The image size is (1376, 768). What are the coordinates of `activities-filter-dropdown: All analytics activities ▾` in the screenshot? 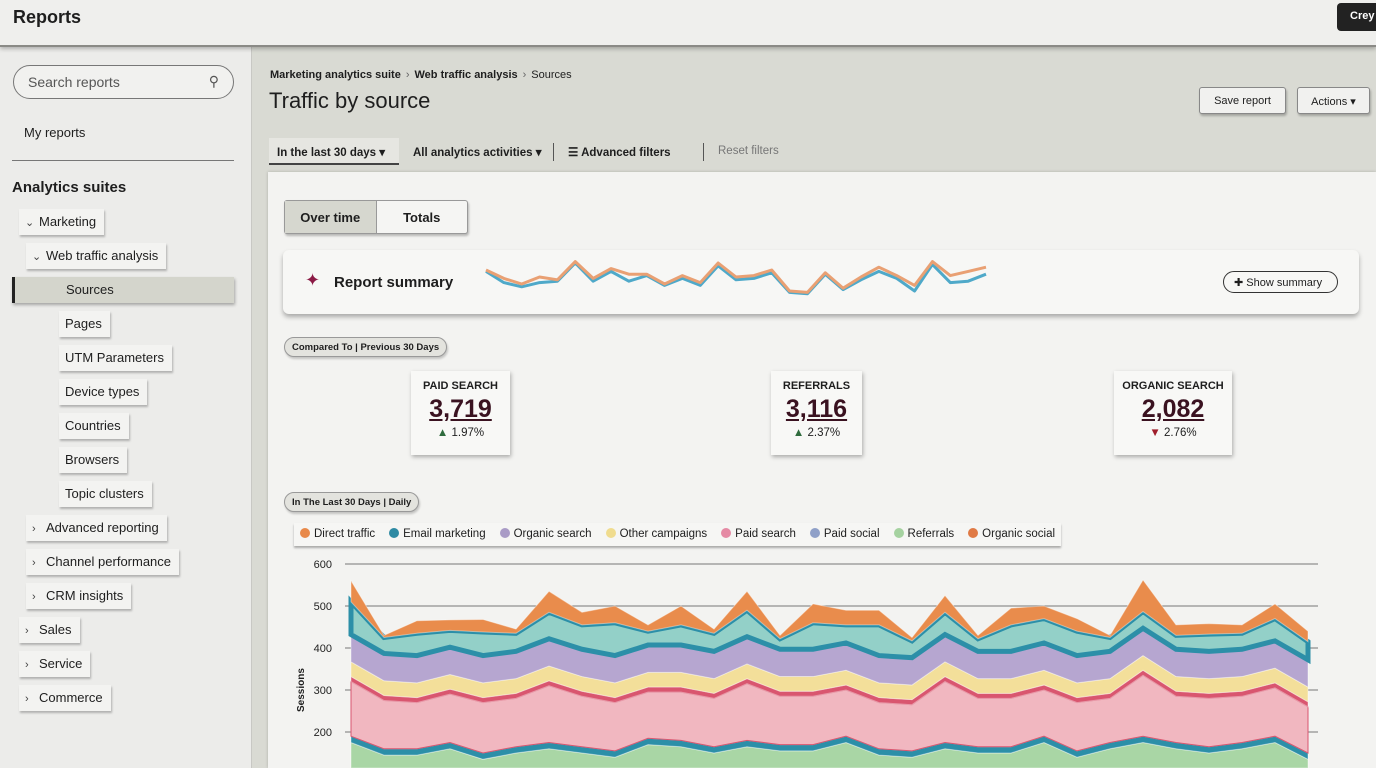 It's located at (477, 151).